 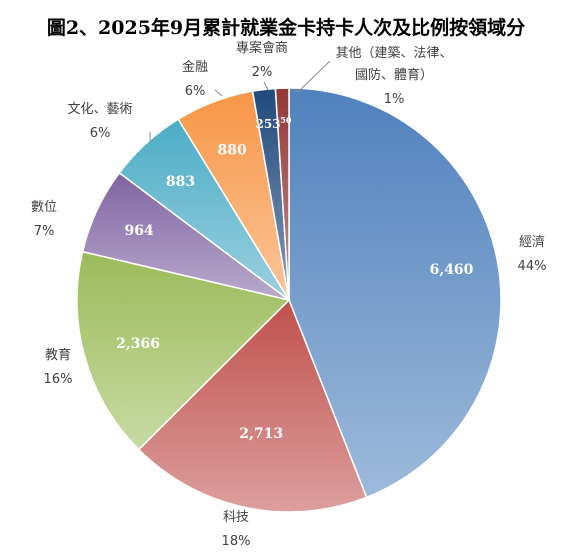 What do you see at coordinates (138, 344) in the screenshot?
I see `value-label-3: 2,366` at bounding box center [138, 344].